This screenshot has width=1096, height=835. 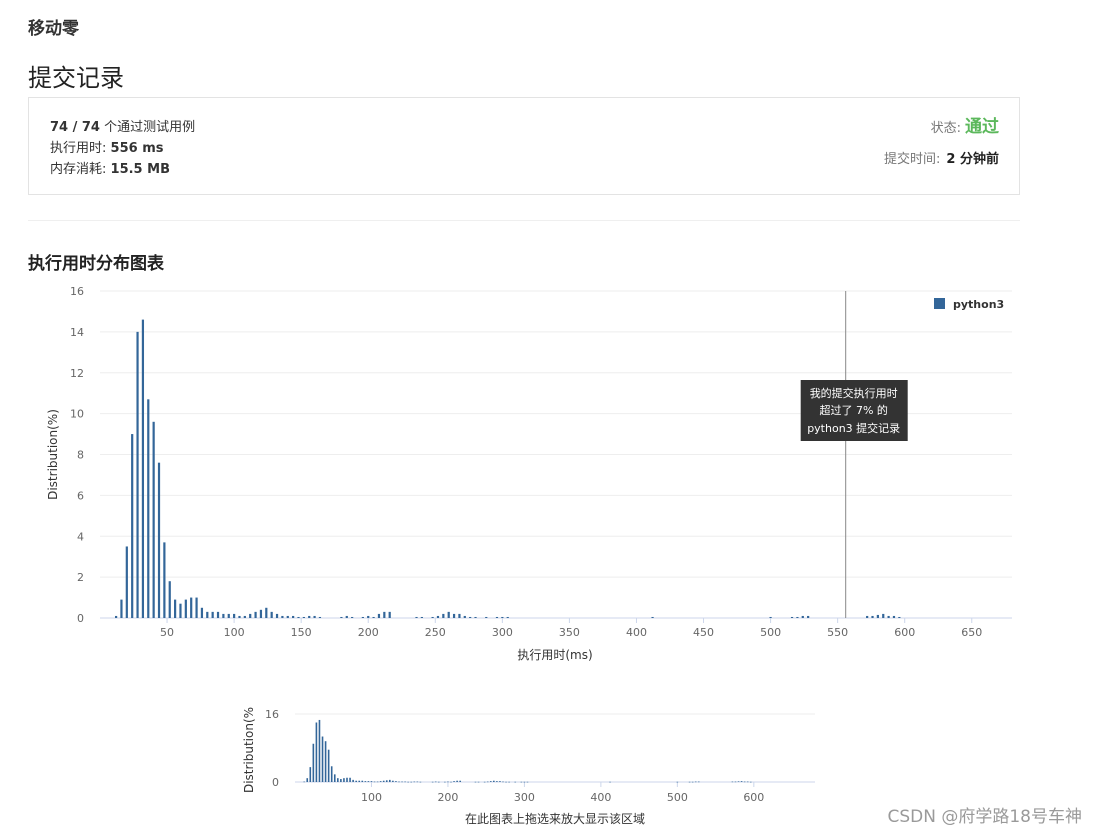 What do you see at coordinates (80, 618) in the screenshot?
I see `y-tick-label: 0` at bounding box center [80, 618].